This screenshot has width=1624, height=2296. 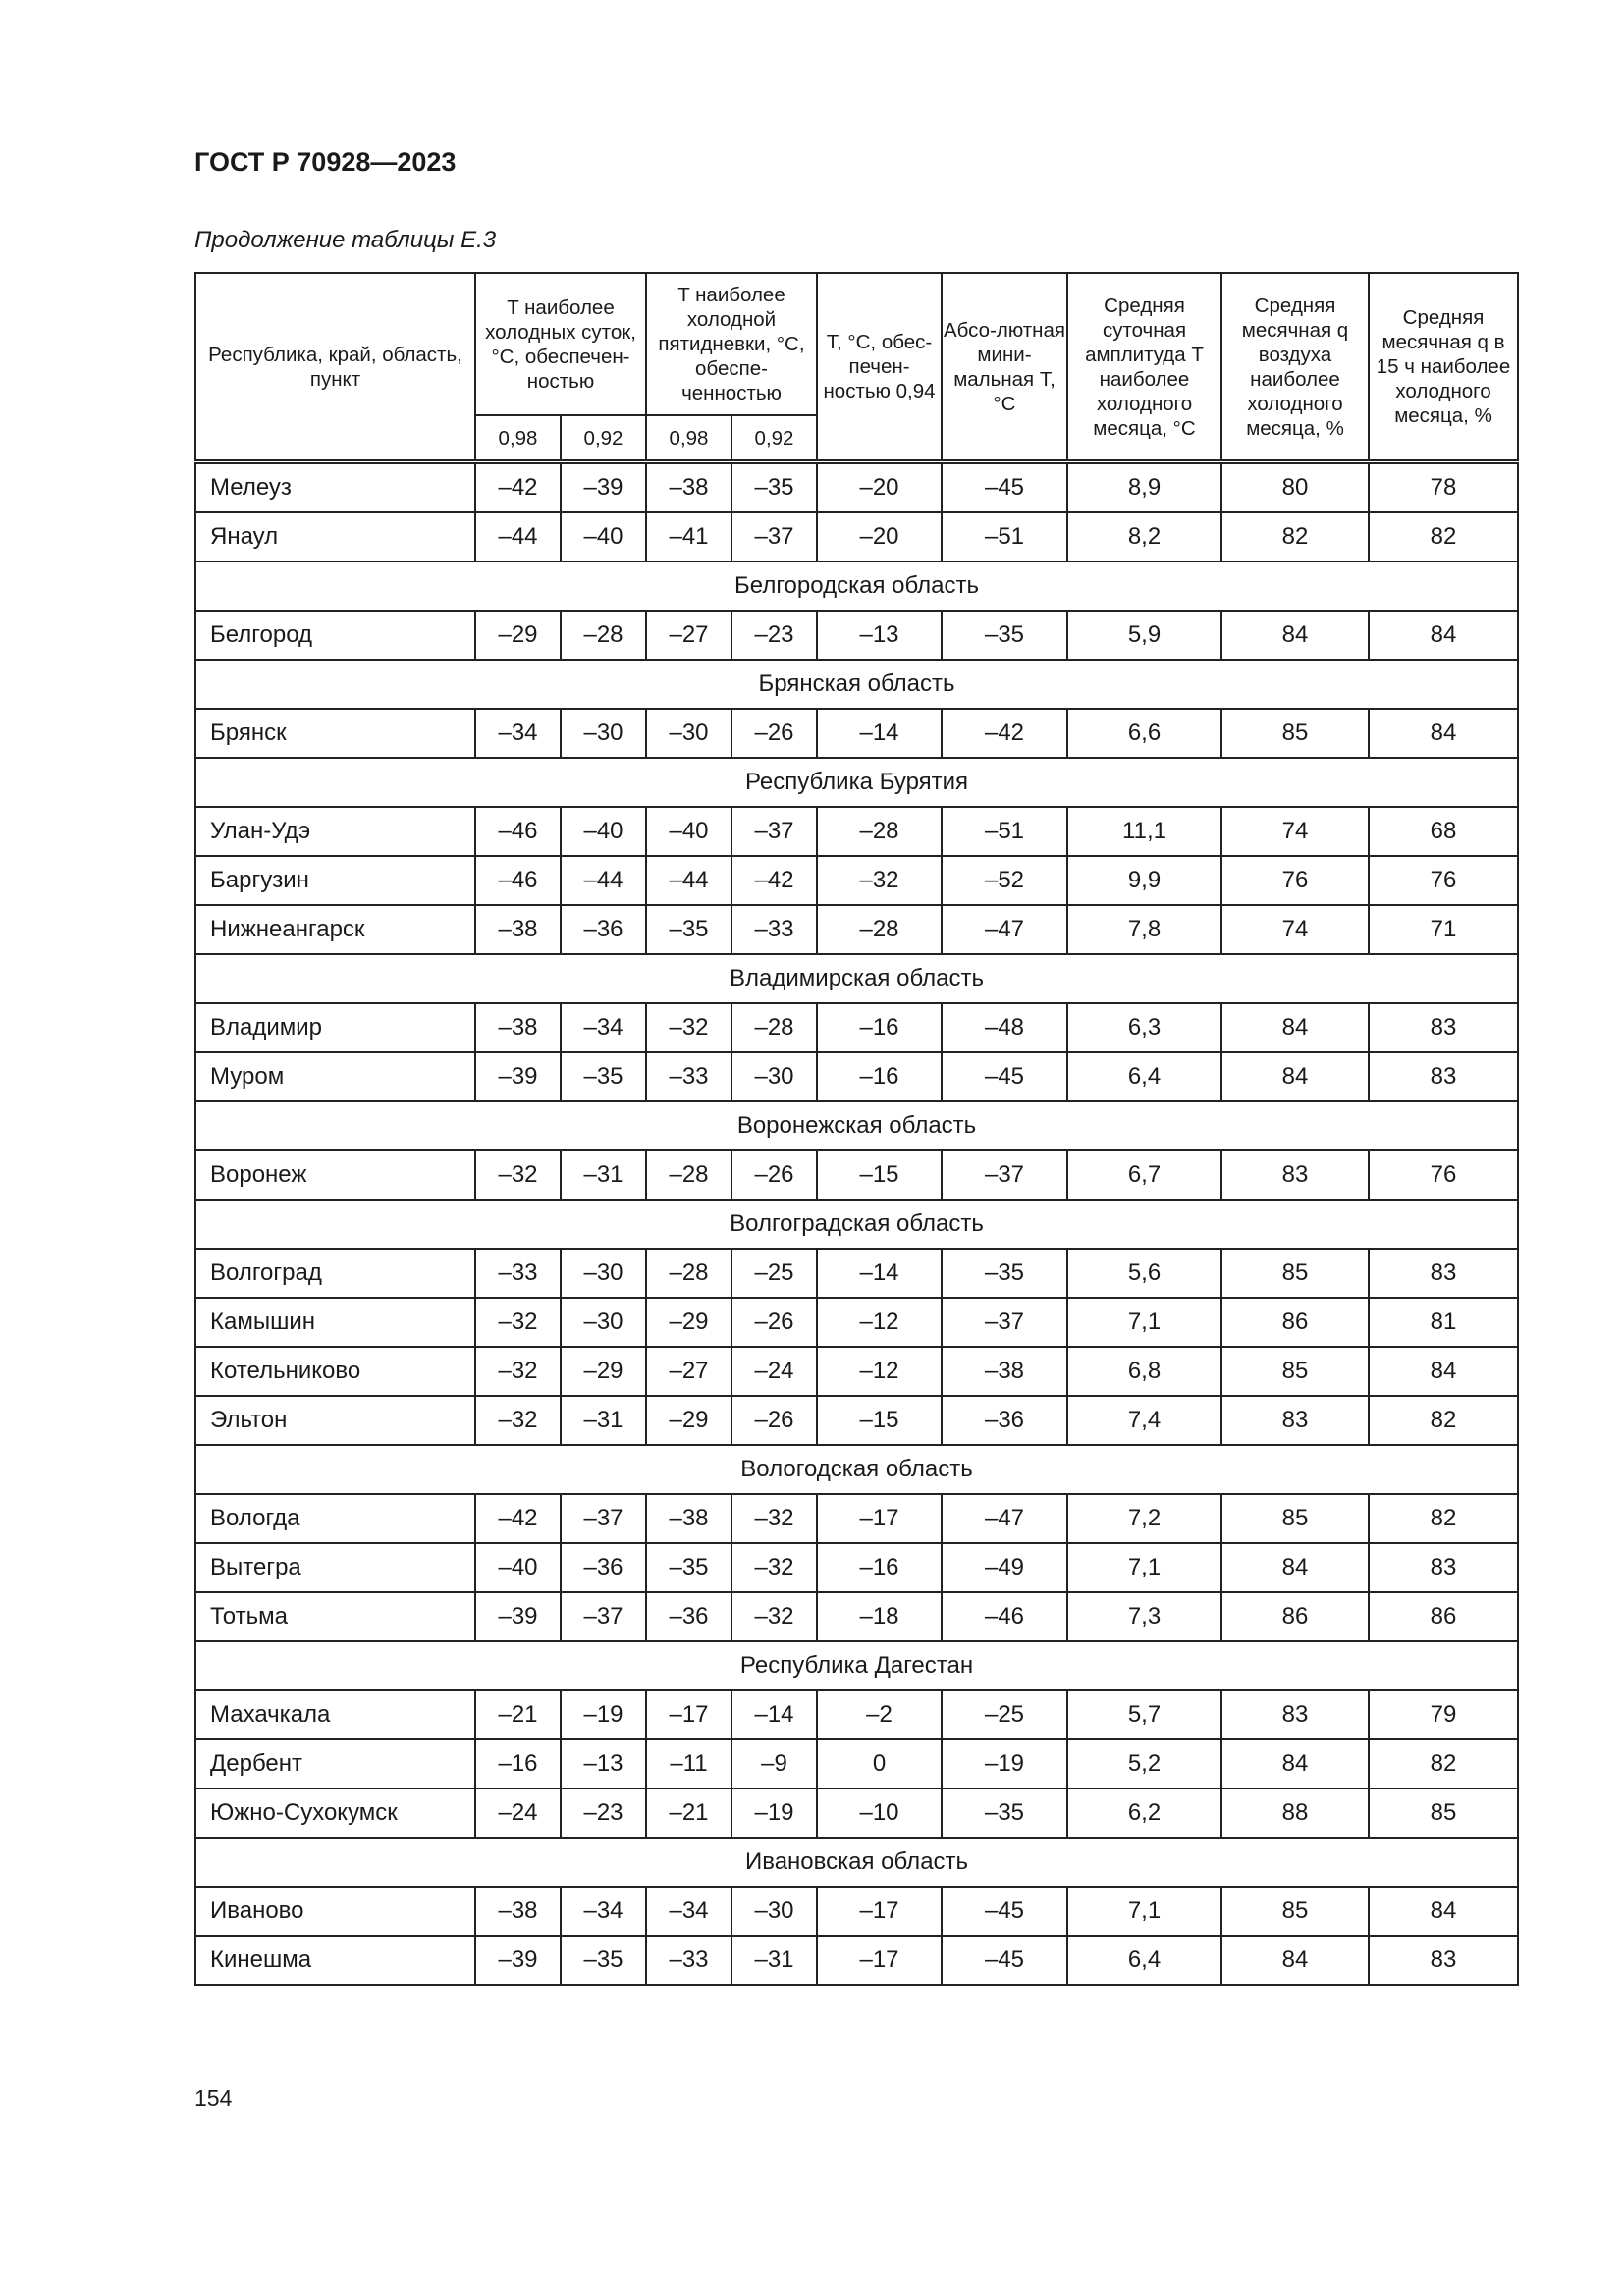 I want to click on table-cell: –9, so click(x=774, y=1763).